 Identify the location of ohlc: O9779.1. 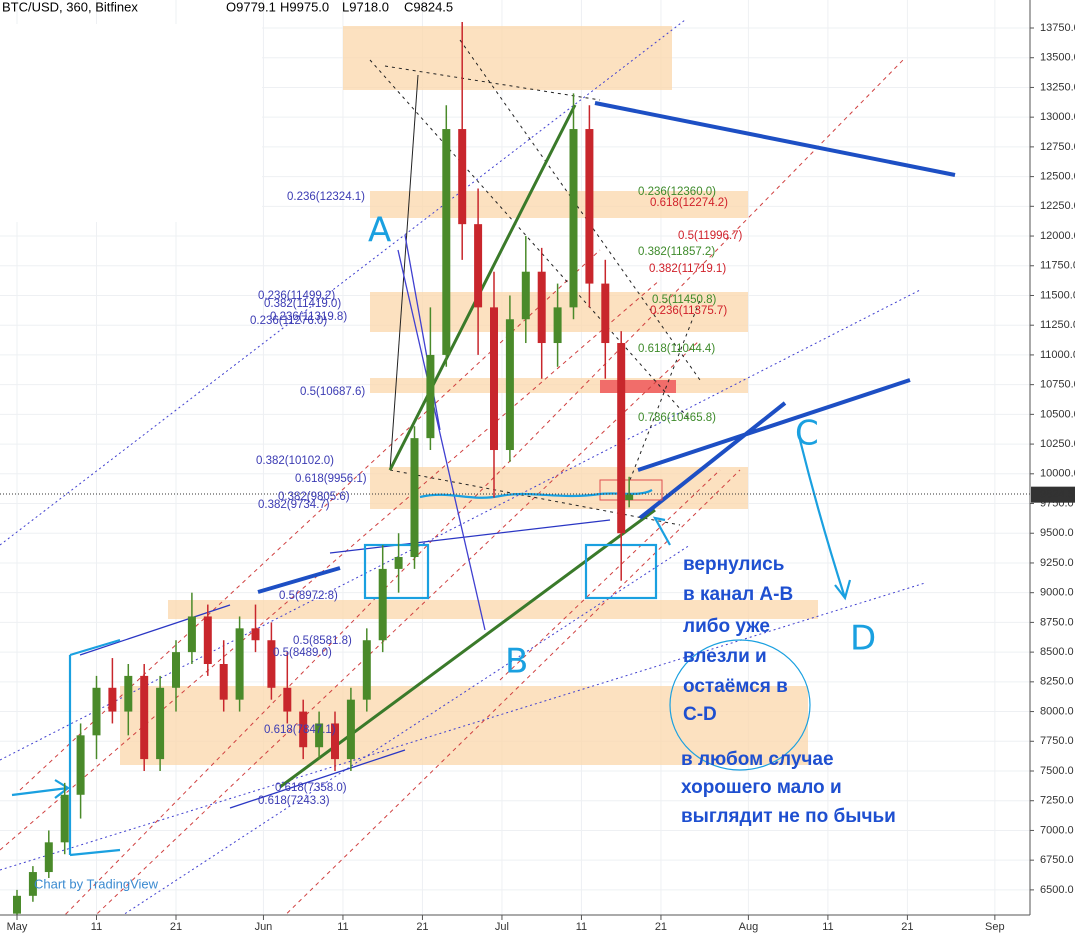
(251, 7).